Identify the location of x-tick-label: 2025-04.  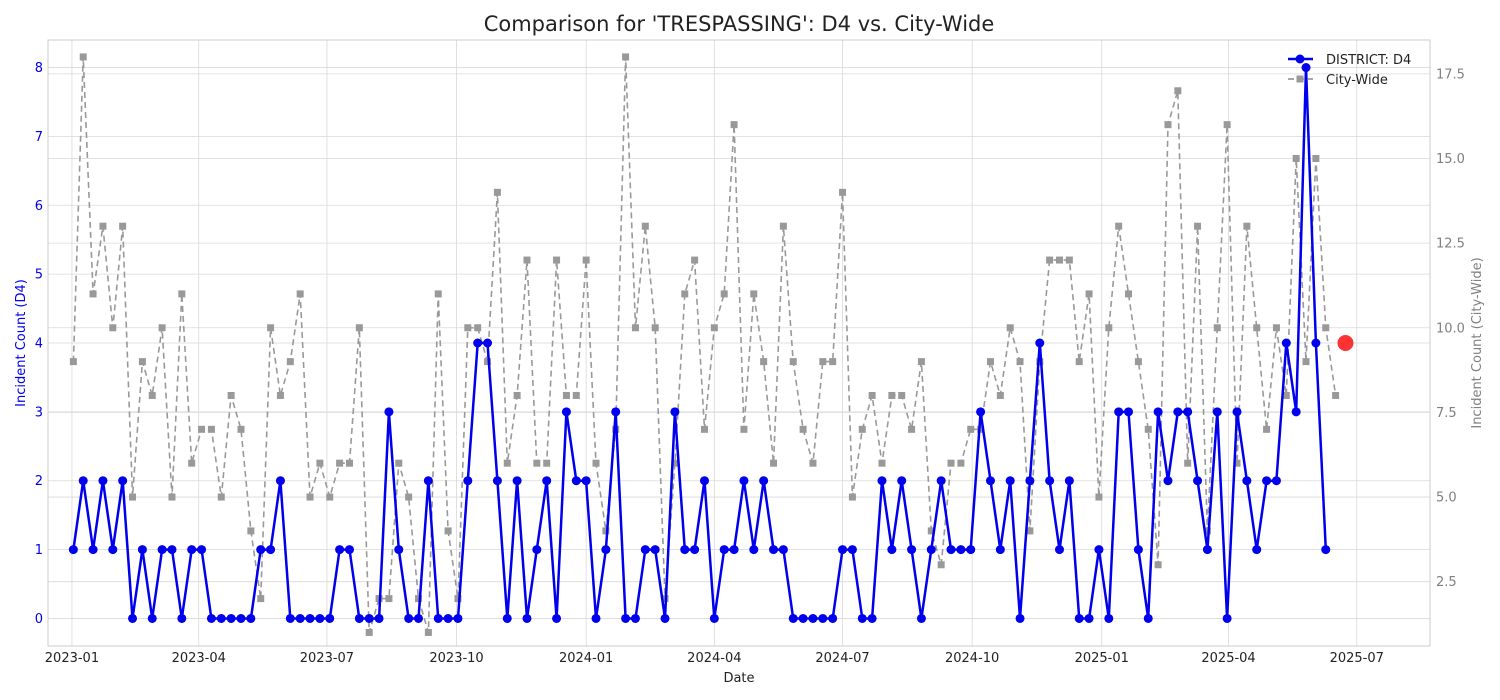
(1228, 658).